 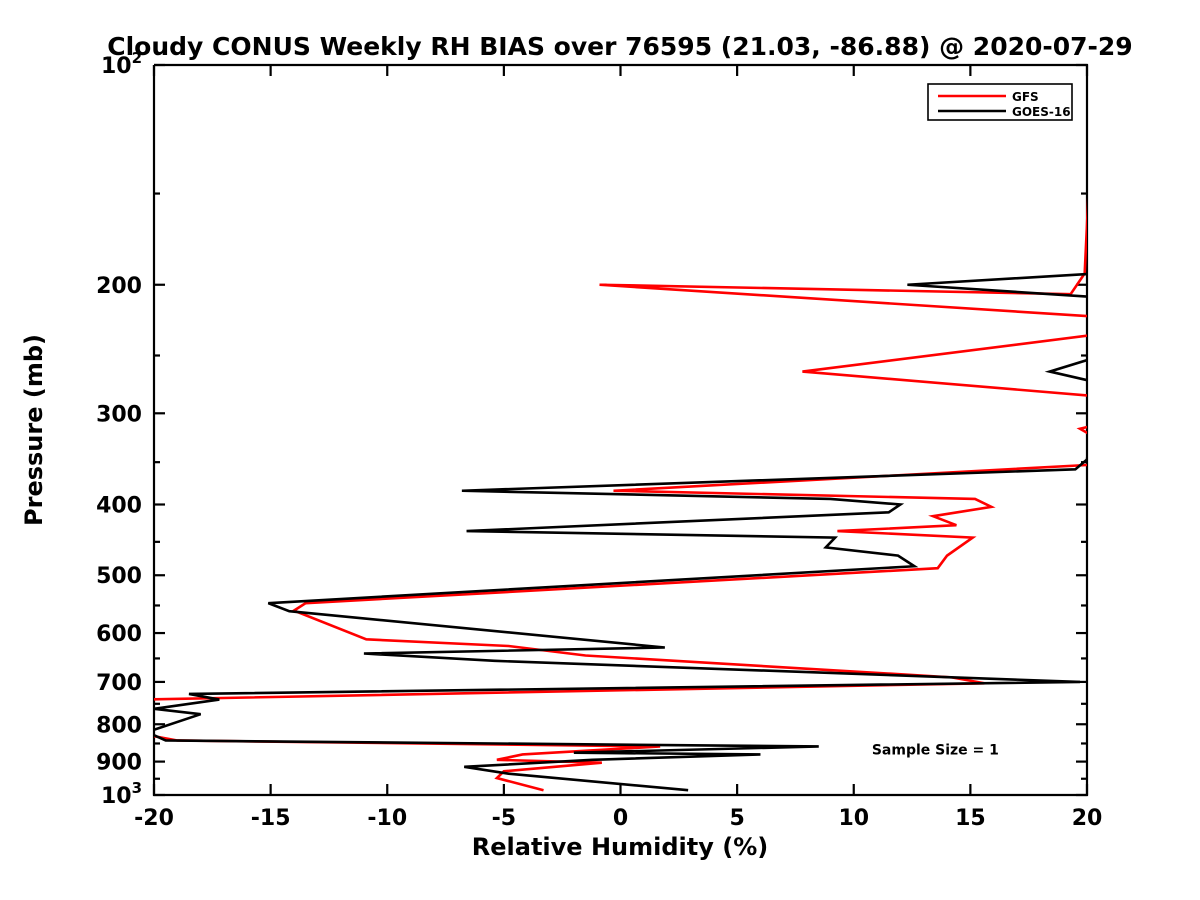 What do you see at coordinates (853, 818) in the screenshot?
I see `x-tick-label: 10` at bounding box center [853, 818].